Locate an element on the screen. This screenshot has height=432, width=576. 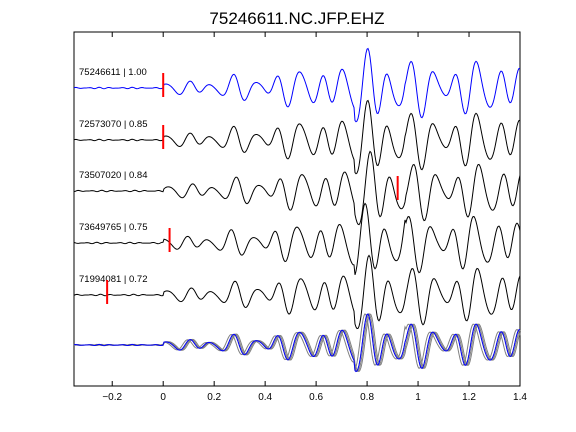
trace-label-73649765: 73649765 | 0.75 is located at coordinates (113, 227).